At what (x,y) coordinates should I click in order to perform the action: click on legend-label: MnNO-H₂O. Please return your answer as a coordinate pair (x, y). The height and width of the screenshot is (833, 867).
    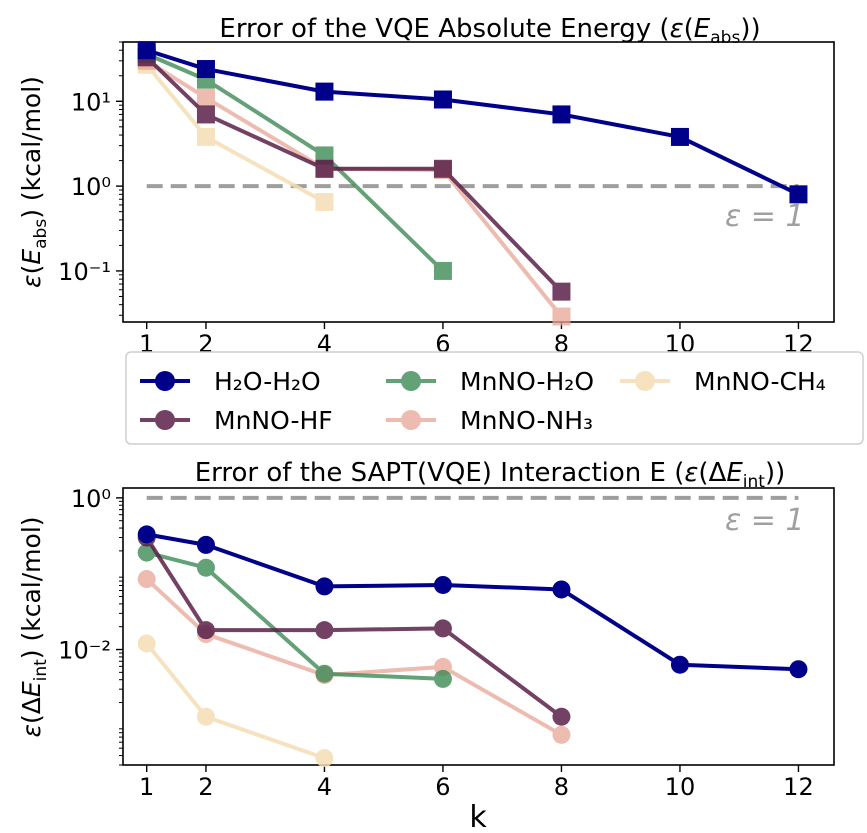
    Looking at the image, I should click on (527, 381).